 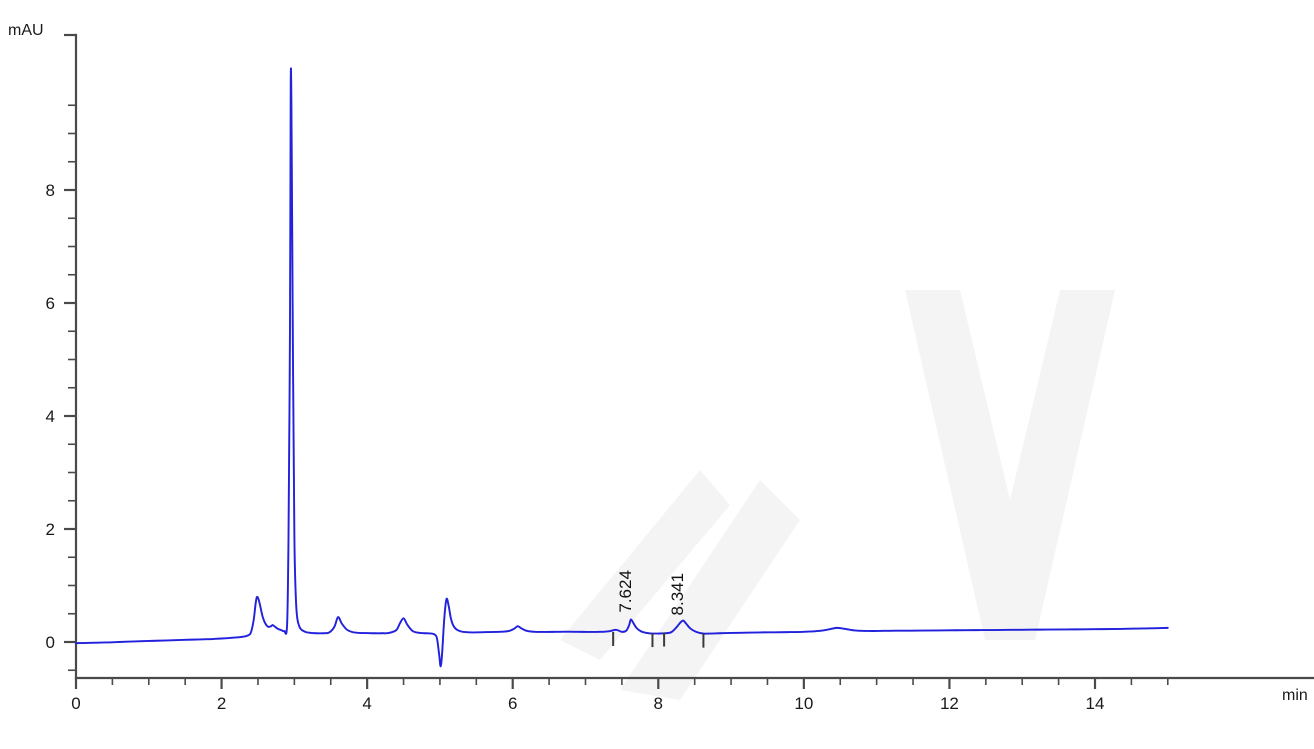 What do you see at coordinates (26, 30) in the screenshot?
I see `y-axis-unit-label: mAU` at bounding box center [26, 30].